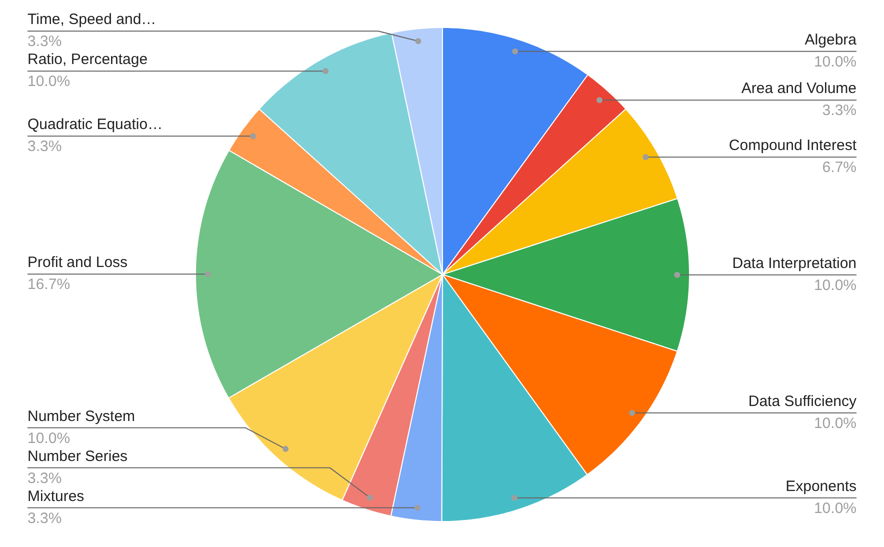 The image size is (884, 547). Describe the element at coordinates (78, 456) in the screenshot. I see `slice-label: Number Series` at that location.